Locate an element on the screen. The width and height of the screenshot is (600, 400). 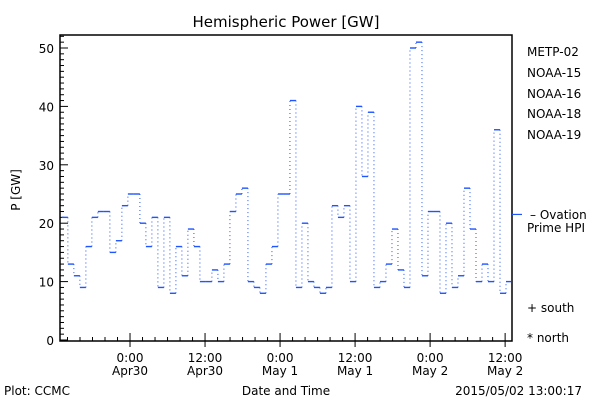
legend-ovation-line2: Prime HPI is located at coordinates (556, 228).